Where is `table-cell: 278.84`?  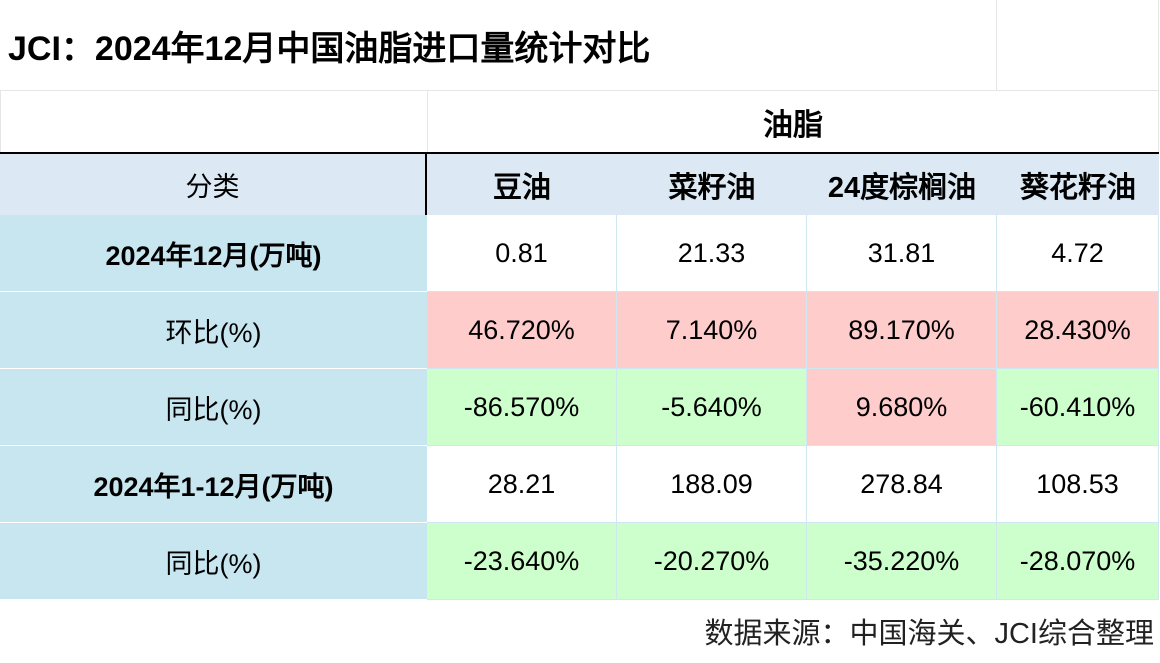 table-cell: 278.84 is located at coordinates (902, 484).